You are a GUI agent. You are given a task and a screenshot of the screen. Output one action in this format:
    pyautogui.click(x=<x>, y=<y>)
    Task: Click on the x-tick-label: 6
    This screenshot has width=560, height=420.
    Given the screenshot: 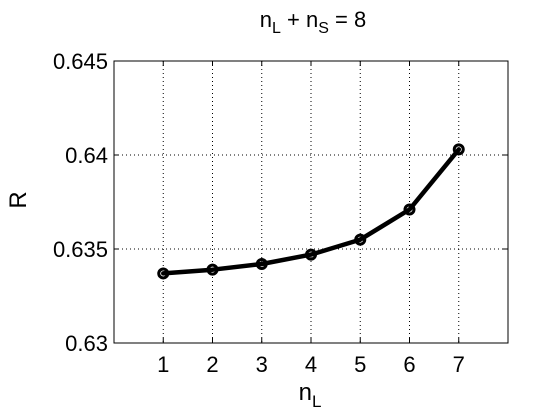 What is the action you would take?
    pyautogui.click(x=409, y=364)
    